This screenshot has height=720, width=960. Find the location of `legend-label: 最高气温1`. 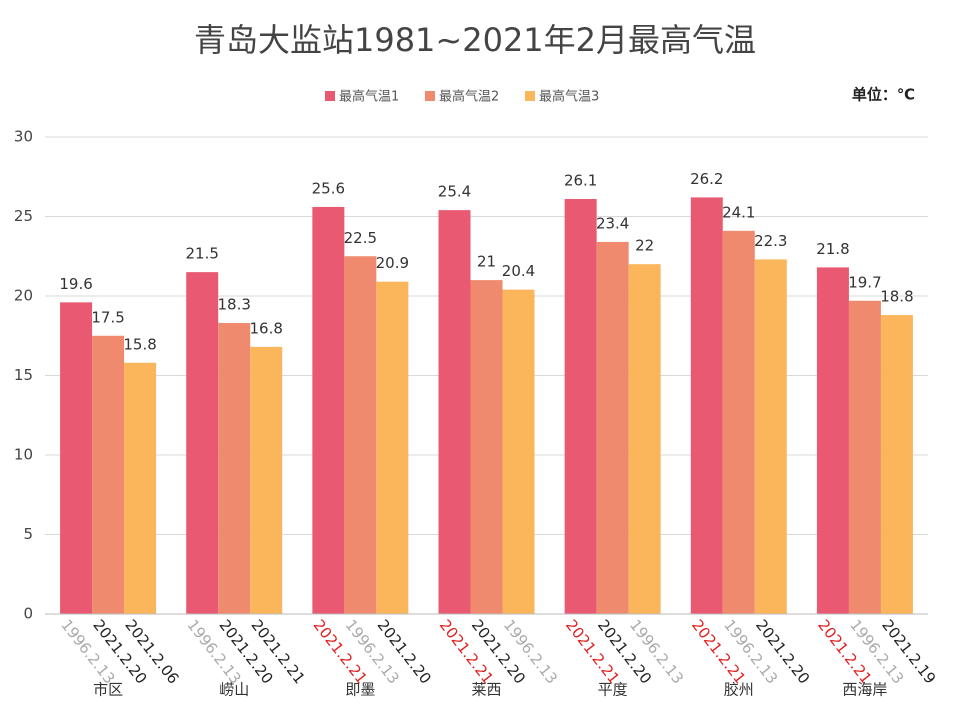

legend-label: 最高气温1 is located at coordinates (369, 97).